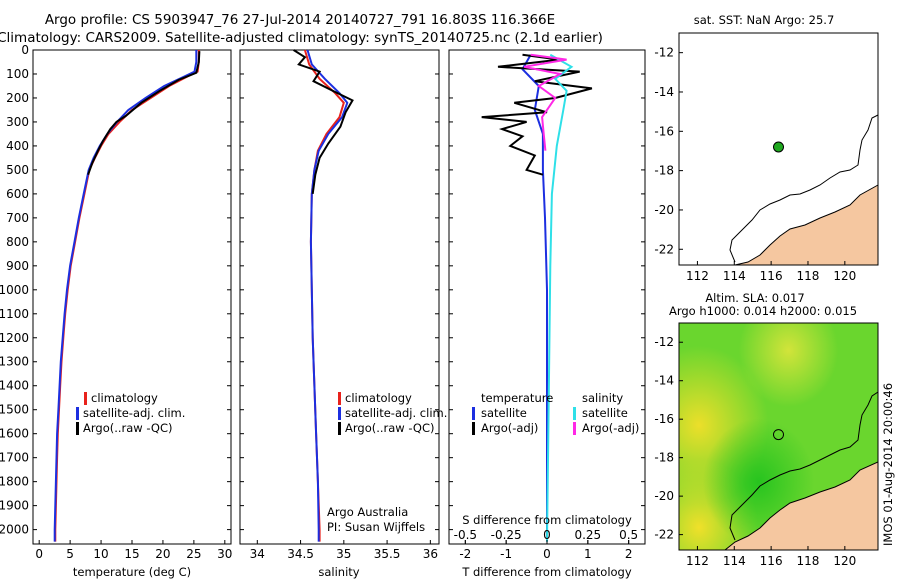 The image size is (900, 580). What do you see at coordinates (587, 535) in the screenshot?
I see `difference-x-top-tick-label-3: 0.25` at bounding box center [587, 535].